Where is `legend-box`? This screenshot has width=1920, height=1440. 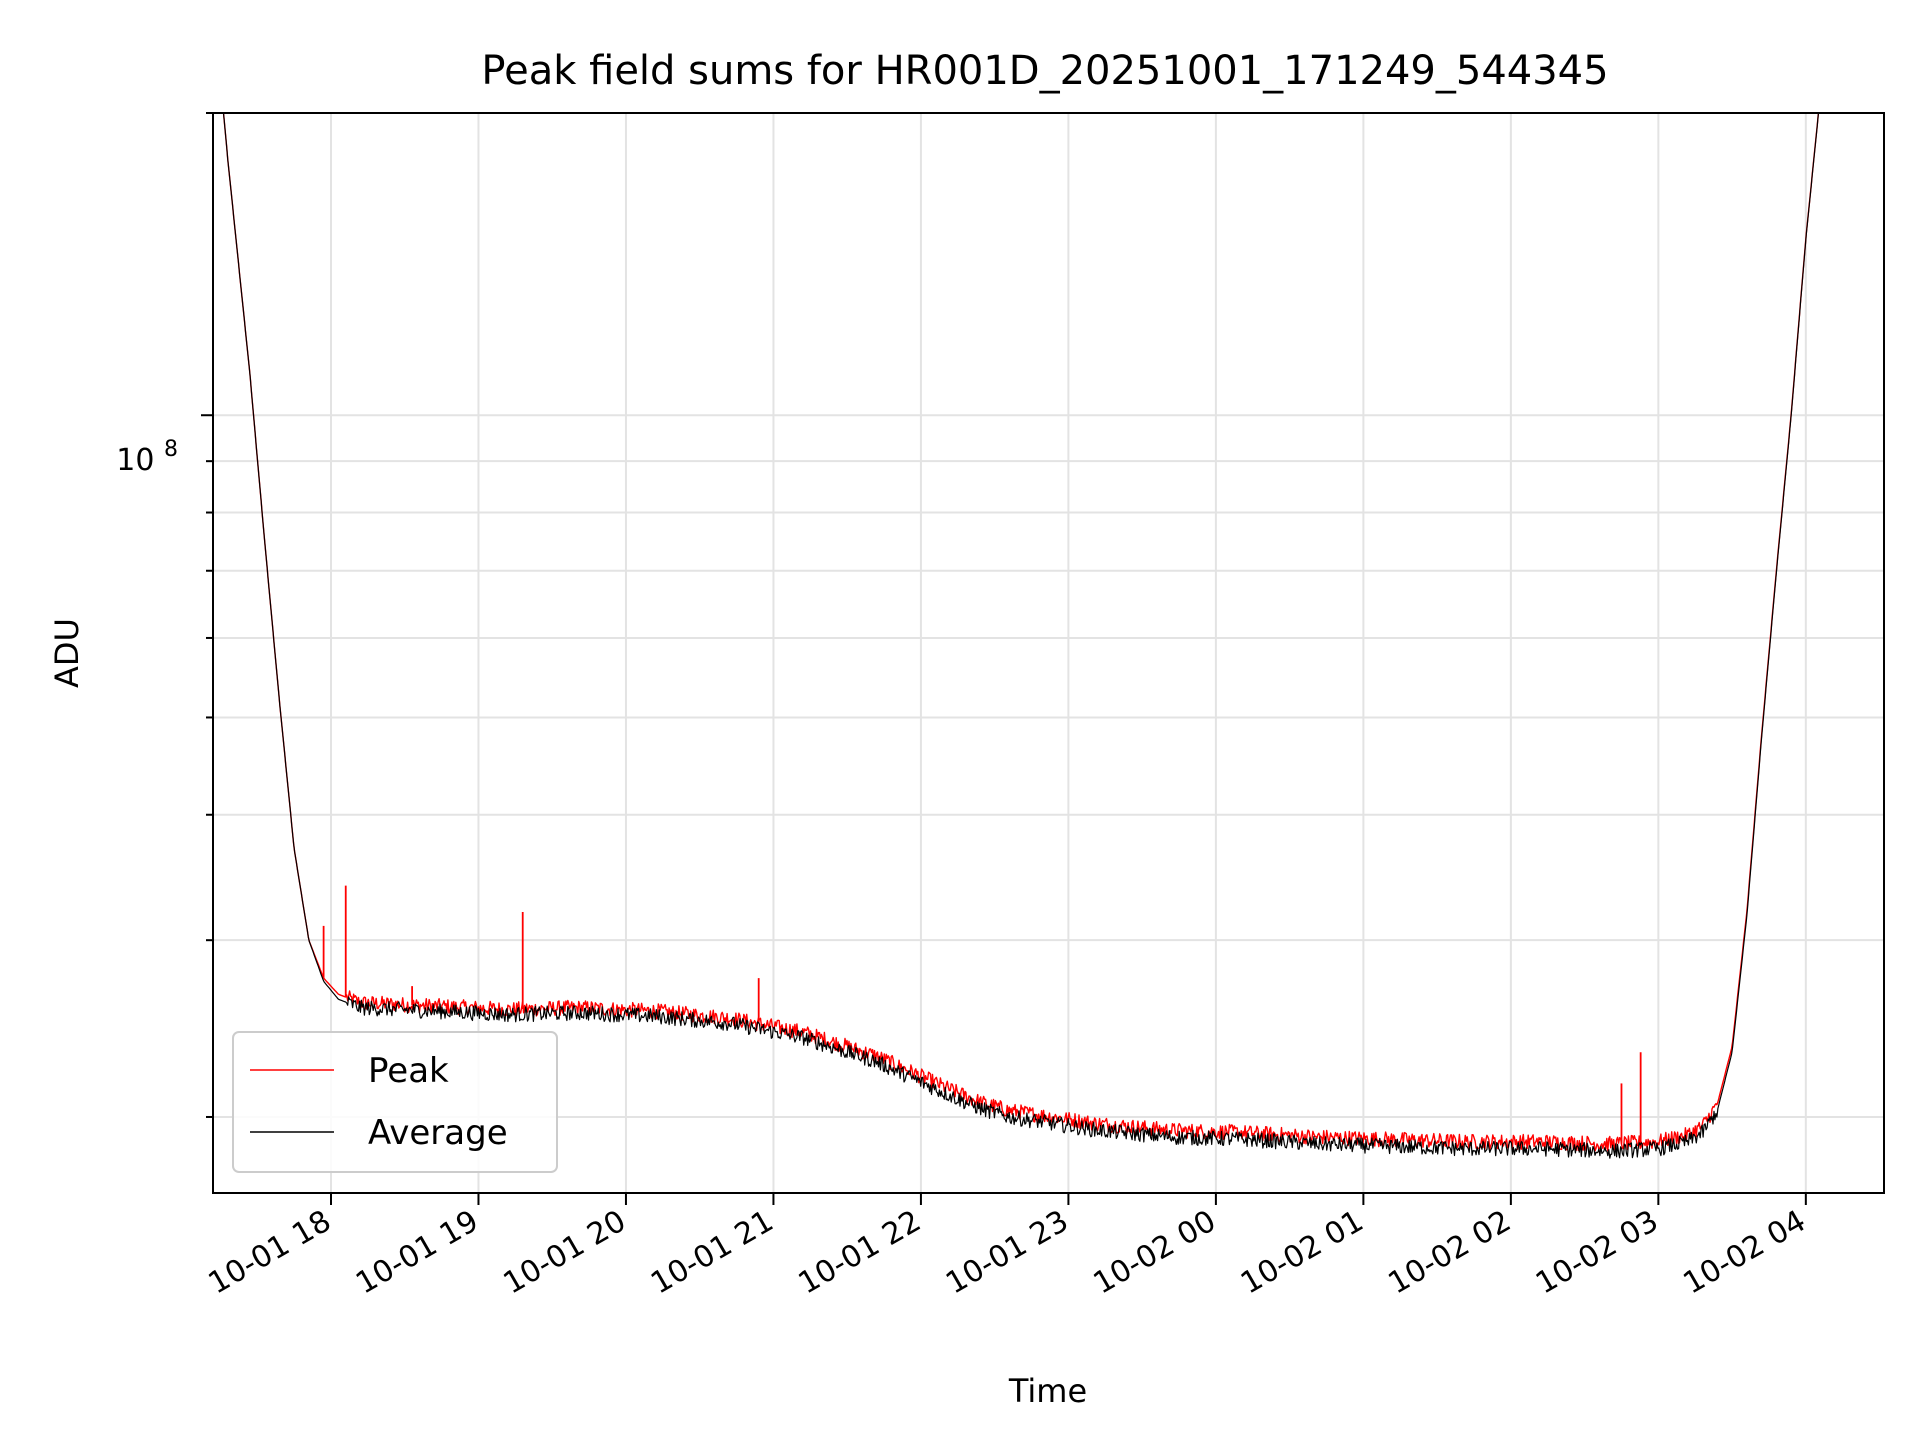
legend-box is located at coordinates (395, 1102).